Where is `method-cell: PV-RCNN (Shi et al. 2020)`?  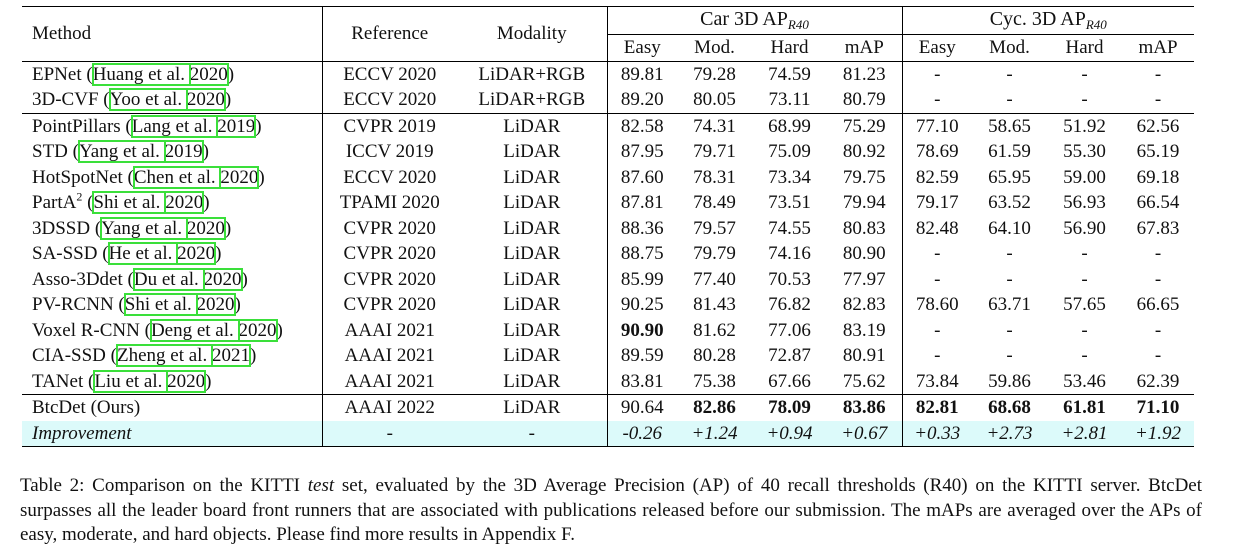
method-cell: PV-RCNN (Shi et al. 2020) is located at coordinates (172, 305).